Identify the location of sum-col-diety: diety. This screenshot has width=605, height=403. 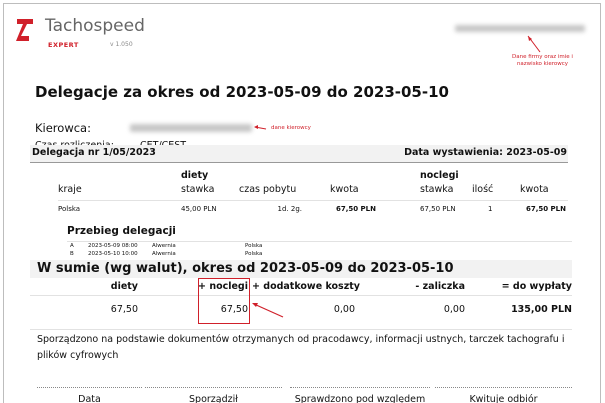
(124, 286).